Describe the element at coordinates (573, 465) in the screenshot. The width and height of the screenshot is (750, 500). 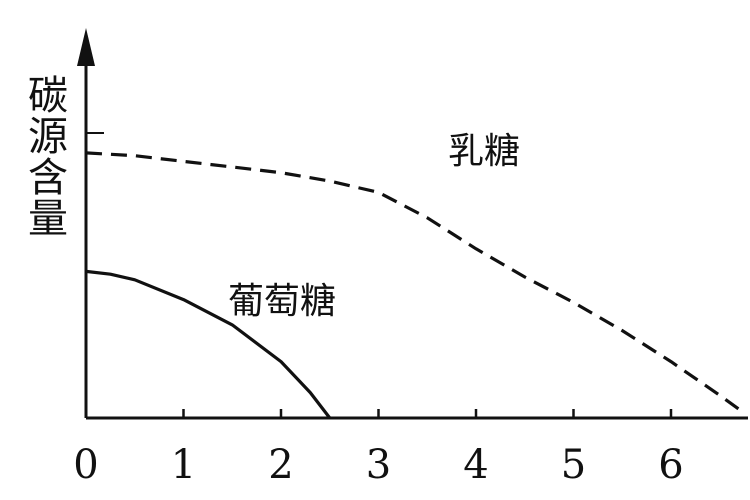
I see `x-tick-label: 5` at that location.